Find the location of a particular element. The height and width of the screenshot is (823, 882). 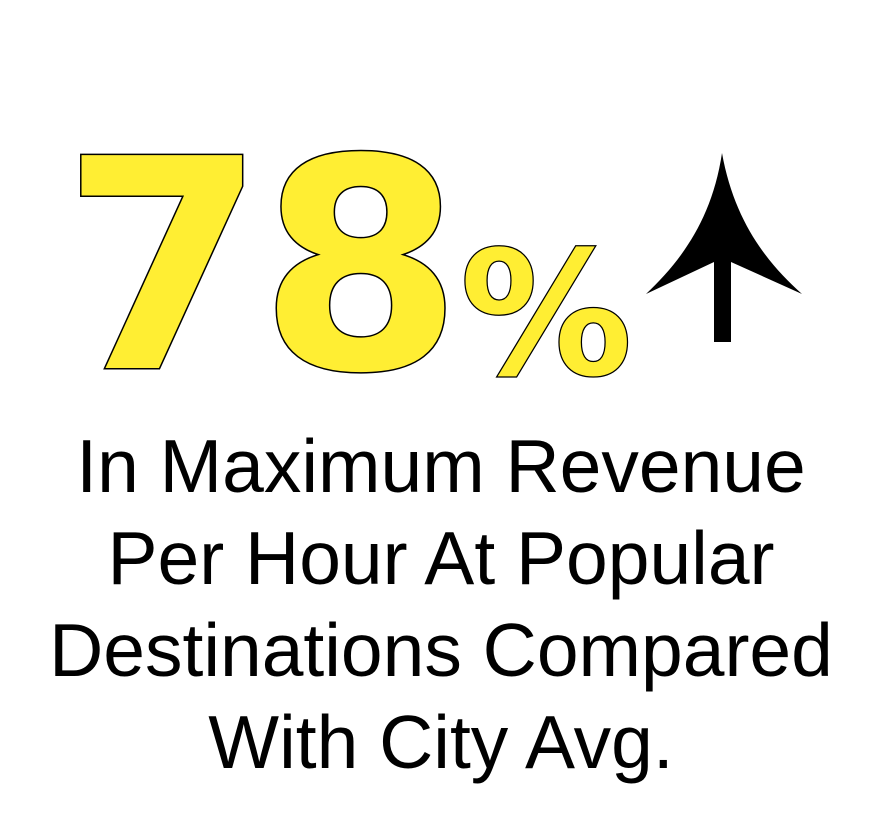

arrow-up-icon is located at coordinates (724, 247).